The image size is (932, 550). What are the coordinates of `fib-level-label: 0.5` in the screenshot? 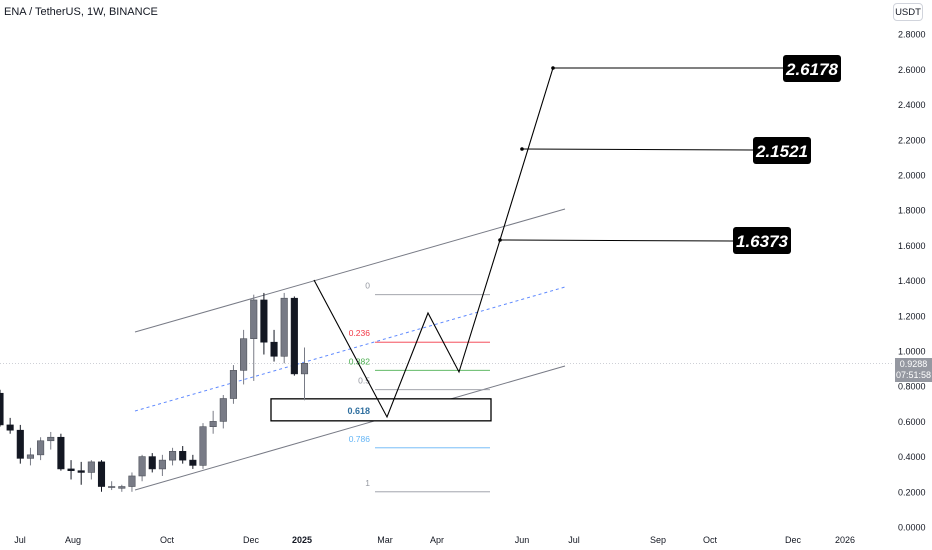 It's located at (364, 381).